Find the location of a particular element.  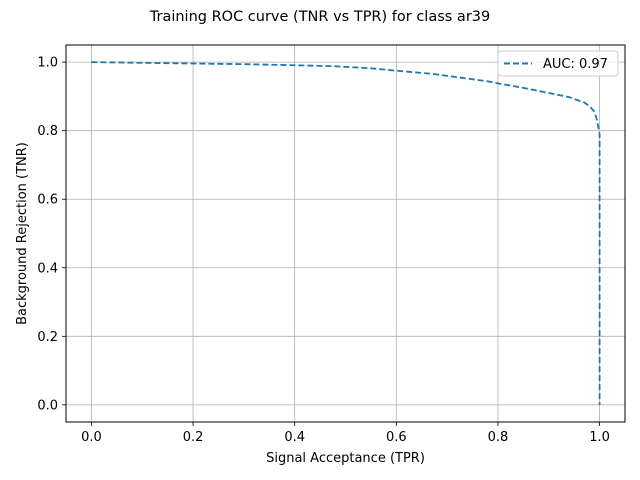

legend-box is located at coordinates (558, 63).